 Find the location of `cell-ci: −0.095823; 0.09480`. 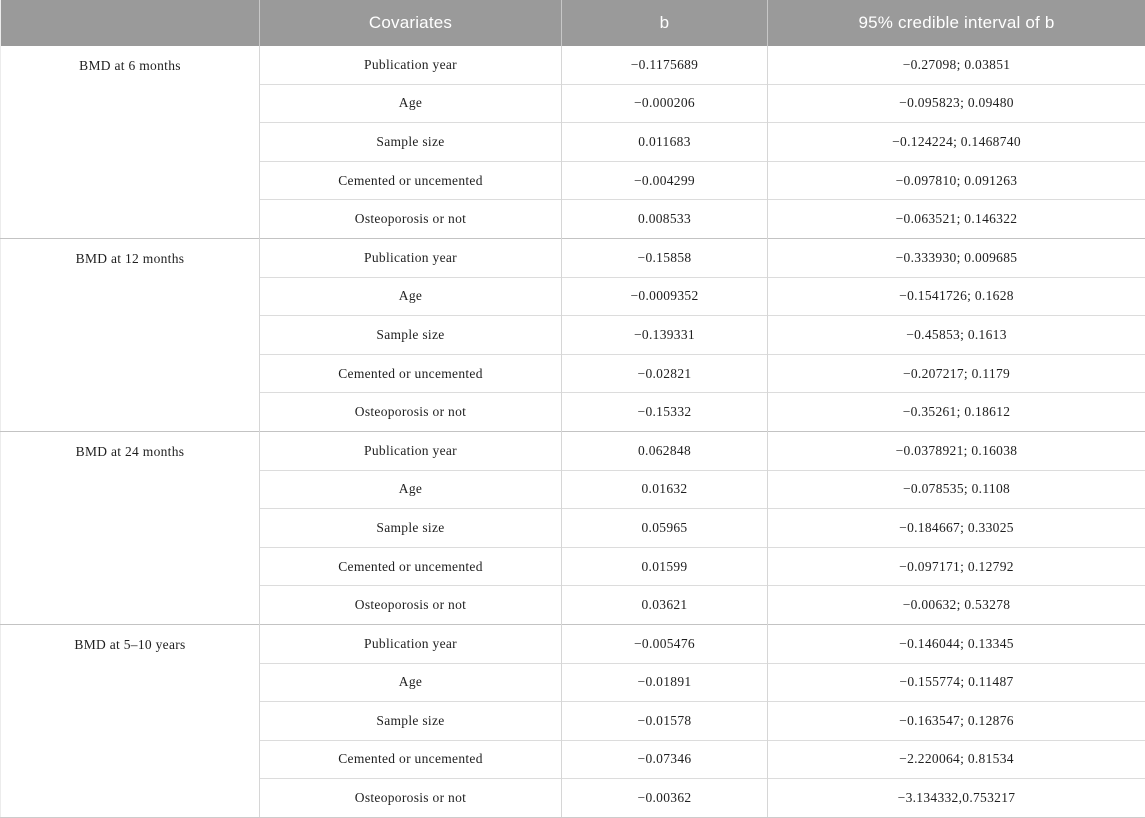

cell-ci: −0.095823; 0.09480 is located at coordinates (956, 103).